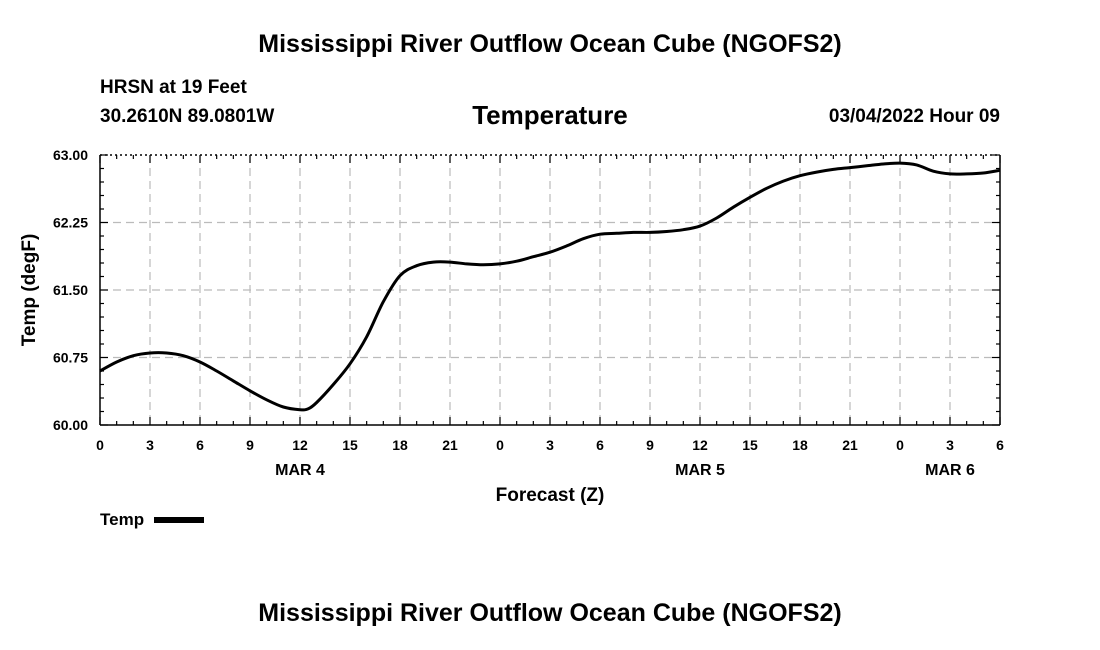  Describe the element at coordinates (700, 470) in the screenshot. I see `x-date-label: MAR 5` at that location.